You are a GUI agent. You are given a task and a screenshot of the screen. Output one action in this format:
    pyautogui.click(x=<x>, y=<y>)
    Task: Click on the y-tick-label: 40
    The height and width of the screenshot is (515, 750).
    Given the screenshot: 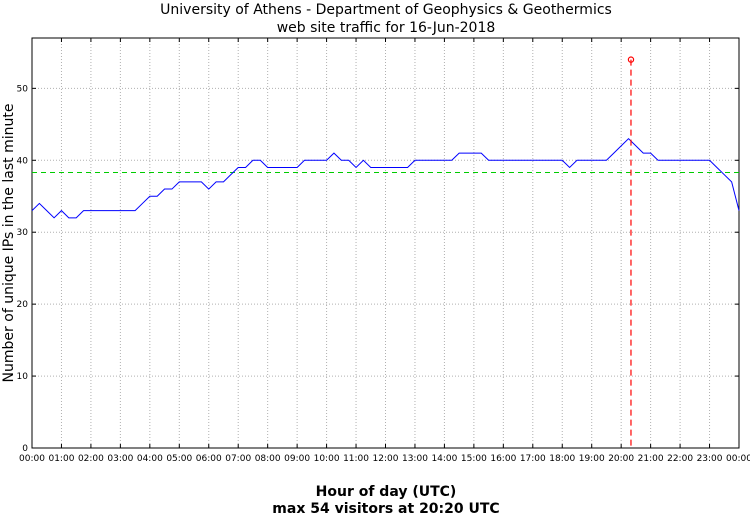 What is the action you would take?
    pyautogui.click(x=23, y=161)
    